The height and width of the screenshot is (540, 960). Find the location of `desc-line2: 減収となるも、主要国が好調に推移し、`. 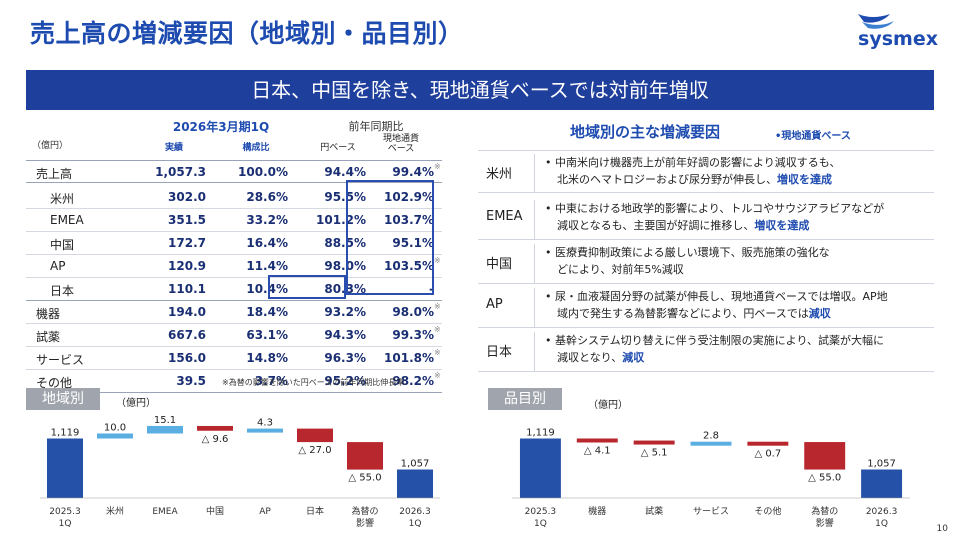

desc-line2: 減収となるも、主要国が好調に推移し、 is located at coordinates (656, 225).